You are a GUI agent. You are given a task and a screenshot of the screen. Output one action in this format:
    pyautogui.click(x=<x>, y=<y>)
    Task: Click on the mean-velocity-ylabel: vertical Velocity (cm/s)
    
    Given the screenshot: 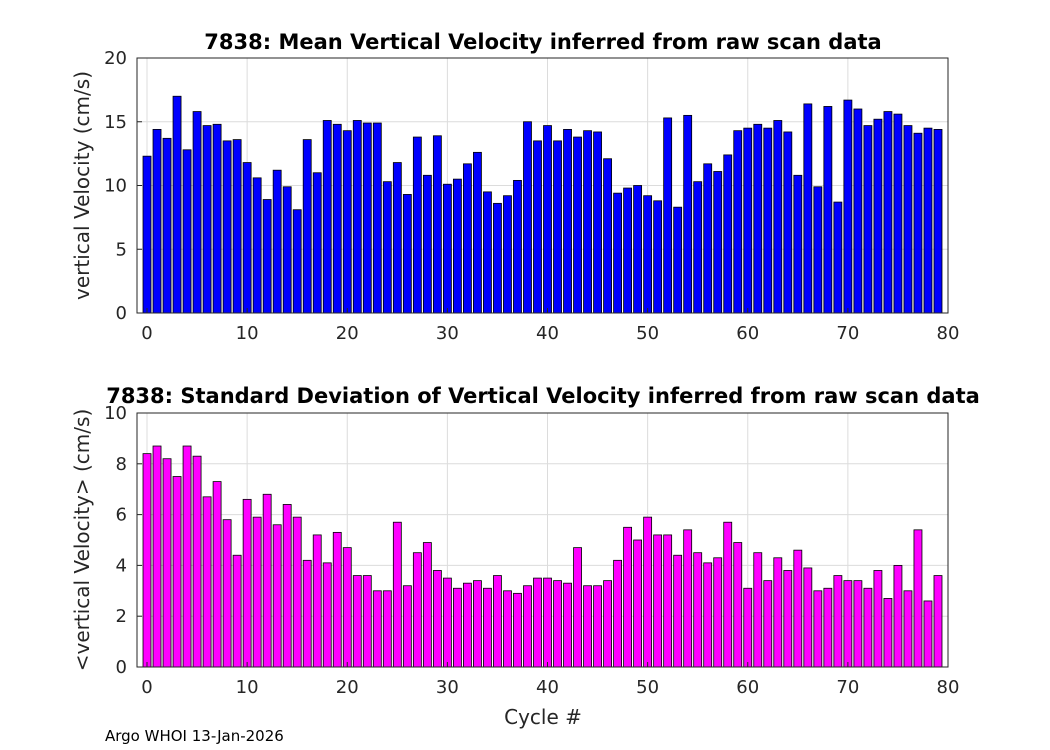 What is the action you would take?
    pyautogui.click(x=82, y=185)
    